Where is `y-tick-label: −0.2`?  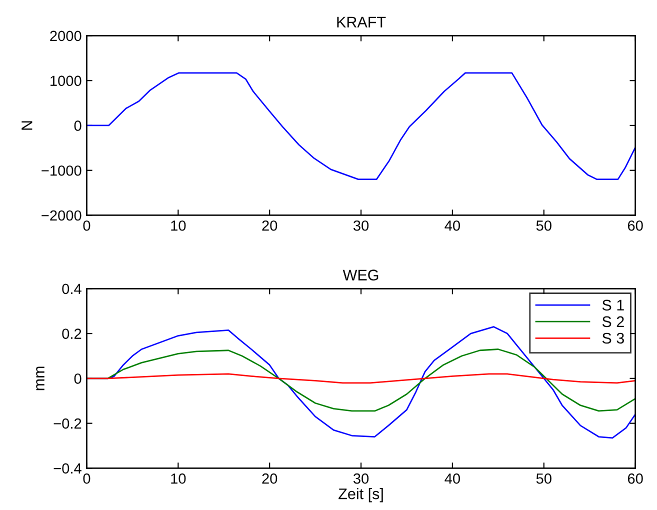 y-tick-label: −0.2 is located at coordinates (68, 423).